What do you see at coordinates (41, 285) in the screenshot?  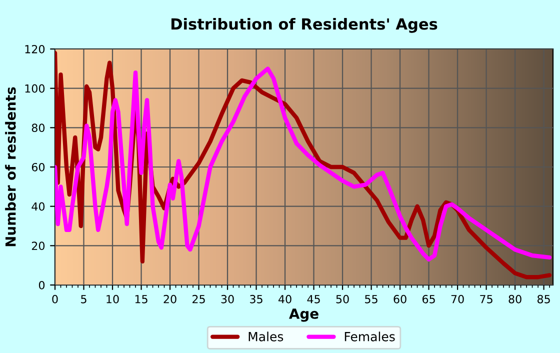 I see `y-tick-label: 0` at bounding box center [41, 285].